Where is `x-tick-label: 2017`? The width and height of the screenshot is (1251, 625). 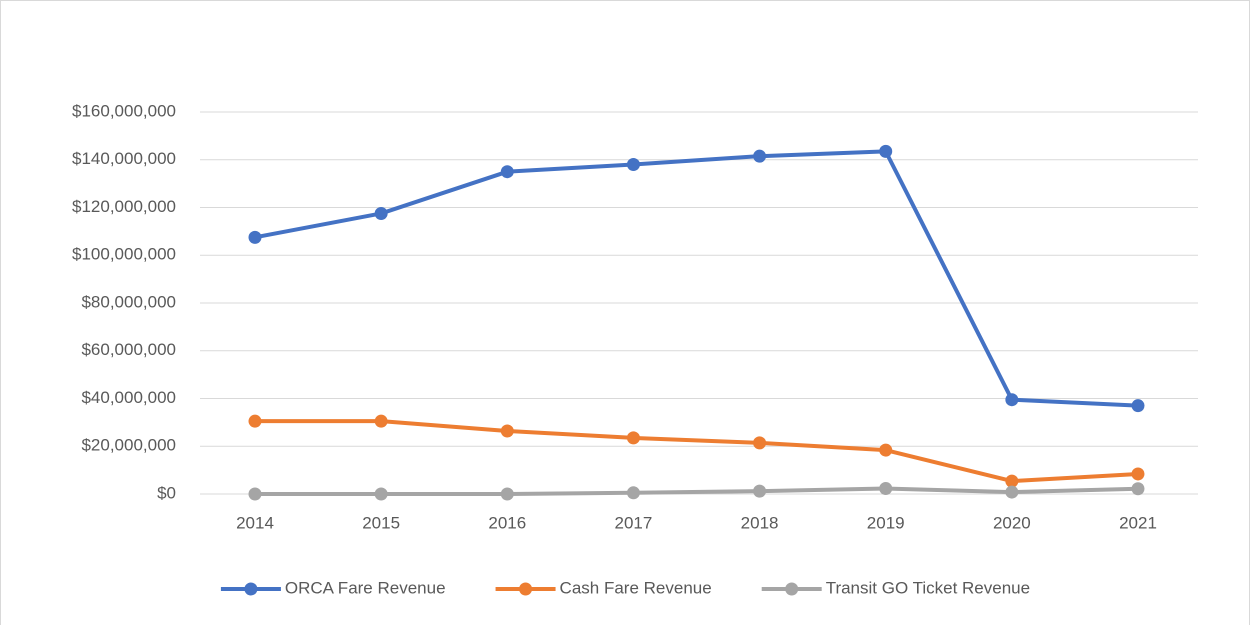 x-tick-label: 2017 is located at coordinates (634, 522).